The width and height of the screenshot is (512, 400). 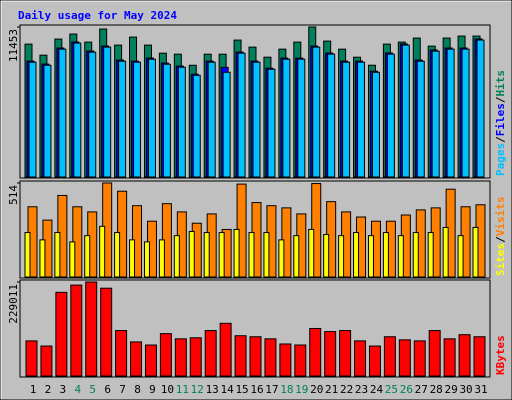 What do you see at coordinates (500, 217) in the screenshot?
I see `legend-entry: Visits` at bounding box center [500, 217].